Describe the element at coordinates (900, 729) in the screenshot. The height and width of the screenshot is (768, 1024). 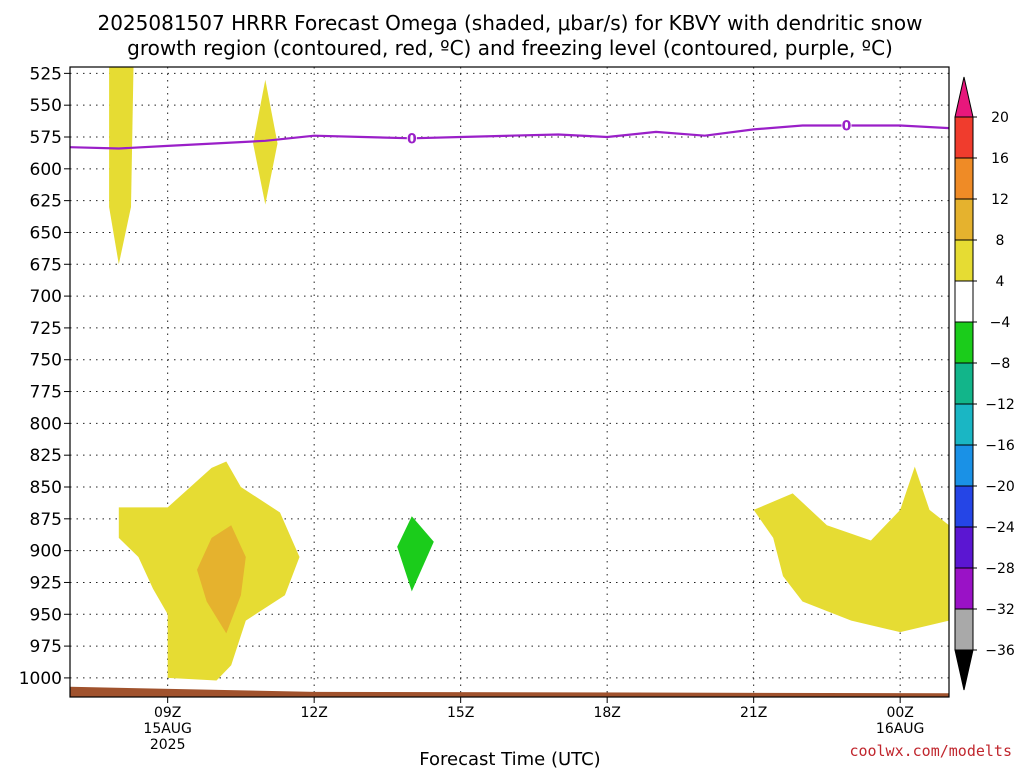
I see `x-tick-label: 16AUG` at that location.